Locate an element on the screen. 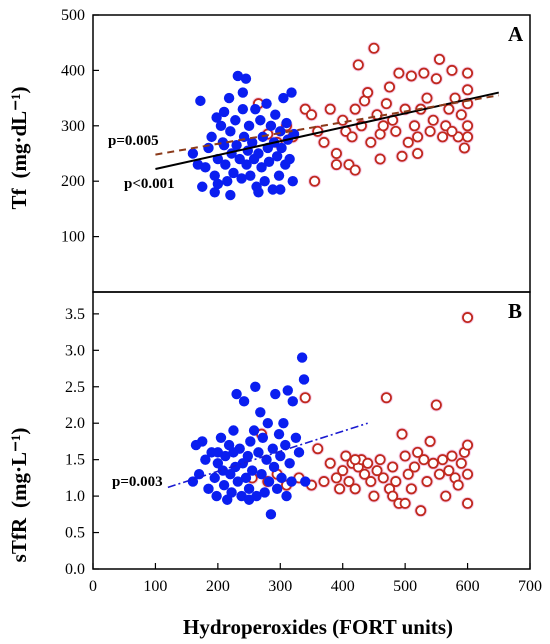 The height and width of the screenshot is (644, 550). y-tick-label: 1.5 is located at coordinates (75, 460).